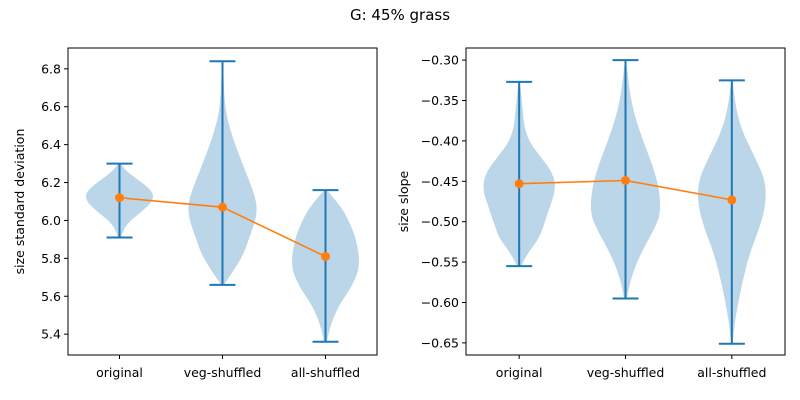  Describe the element at coordinates (19, 202) in the screenshot. I see `y-axis-label: size standard deviation` at that location.